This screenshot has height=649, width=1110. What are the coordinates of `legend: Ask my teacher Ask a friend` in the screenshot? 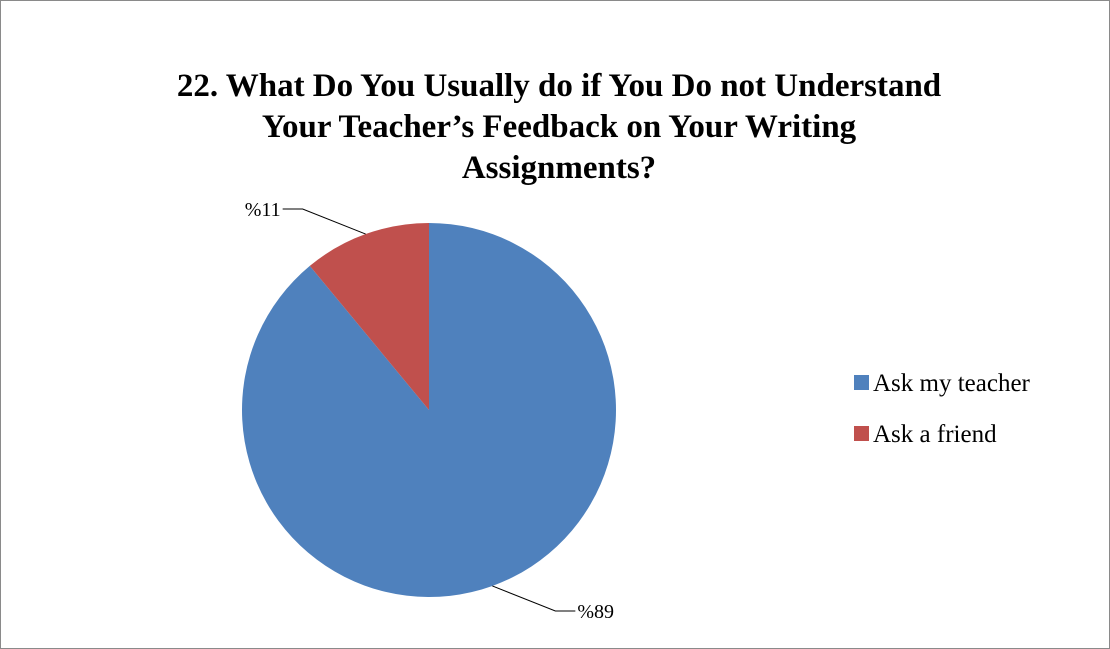 It's located at (942, 409).